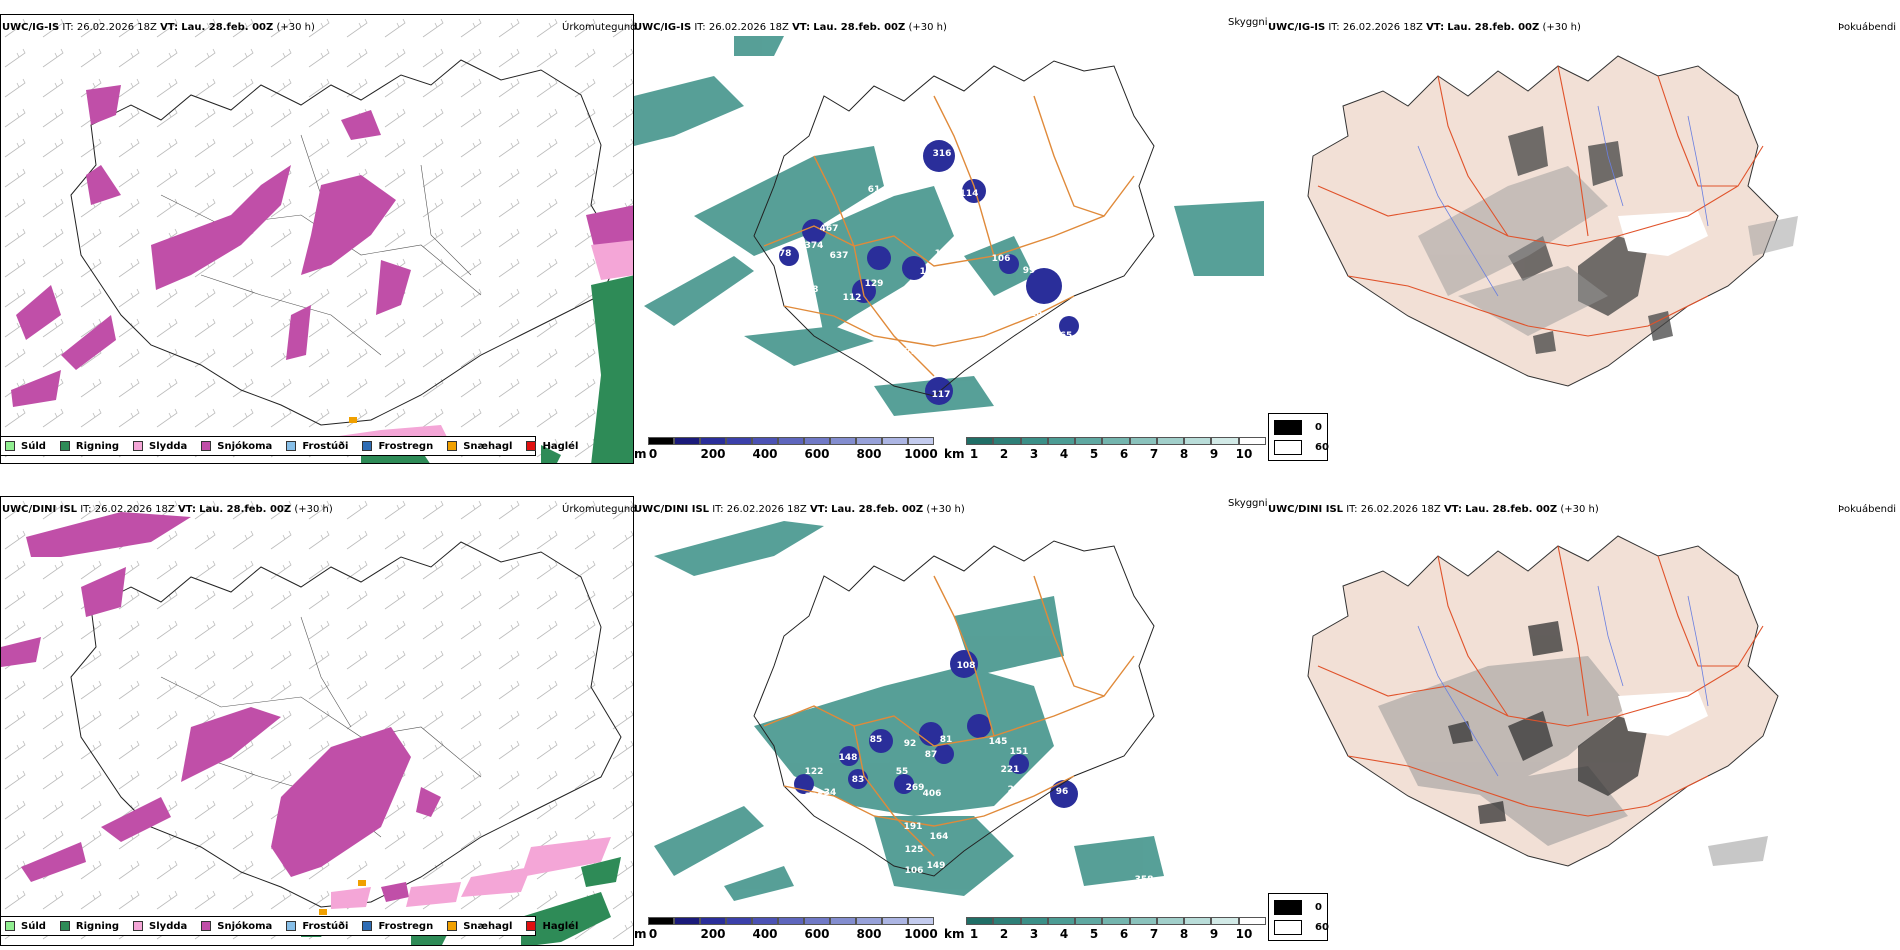  What do you see at coordinates (966, 666) in the screenshot?
I see `cloud-label: 108` at bounding box center [966, 666].